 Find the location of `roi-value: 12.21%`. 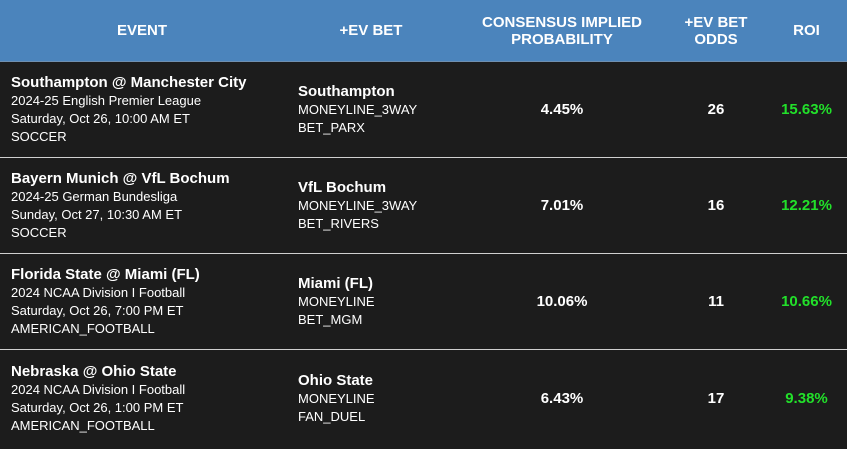

roi-value: 12.21% is located at coordinates (806, 205).